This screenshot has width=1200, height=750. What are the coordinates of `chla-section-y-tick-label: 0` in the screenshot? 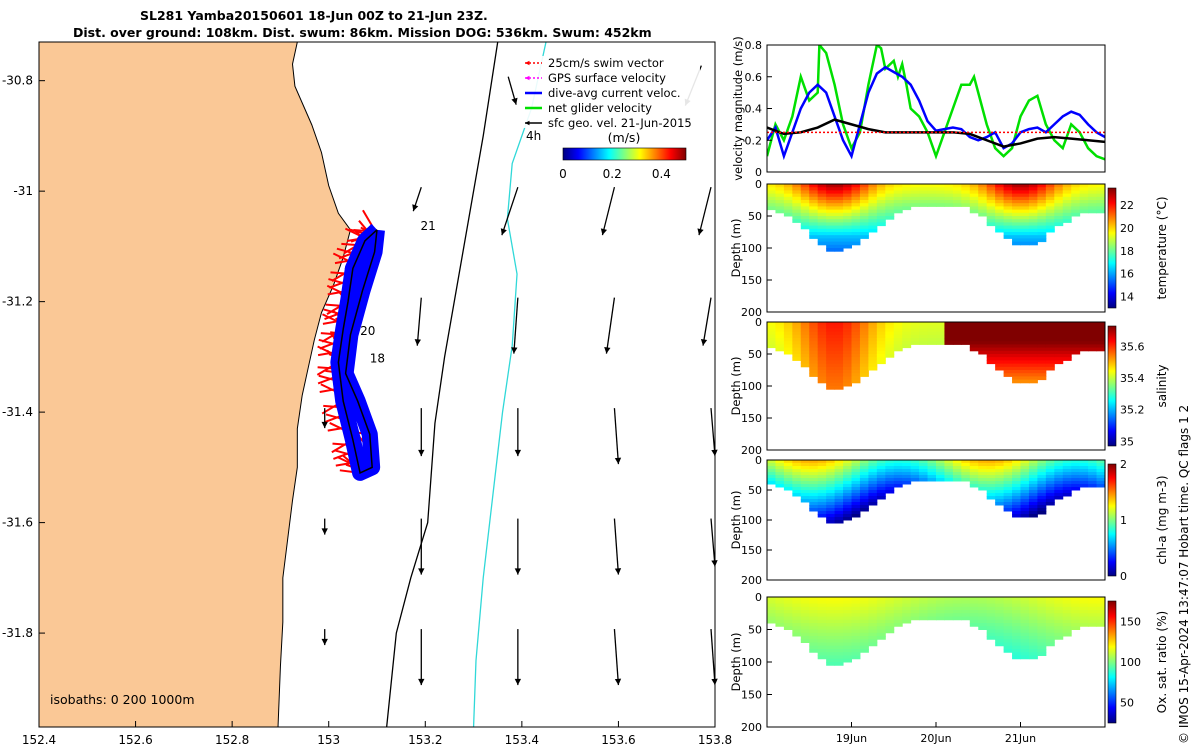 It's located at (758, 460).